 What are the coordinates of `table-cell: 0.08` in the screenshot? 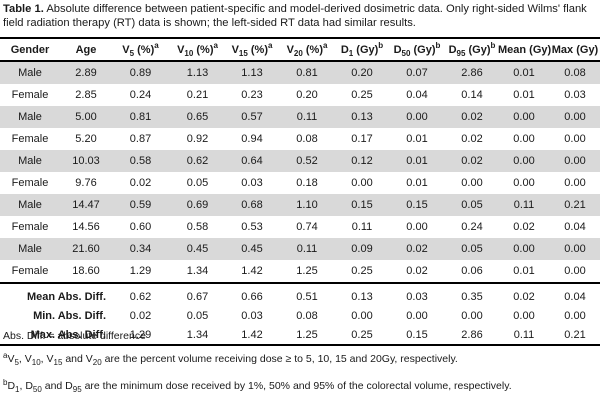 It's located at (575, 72).